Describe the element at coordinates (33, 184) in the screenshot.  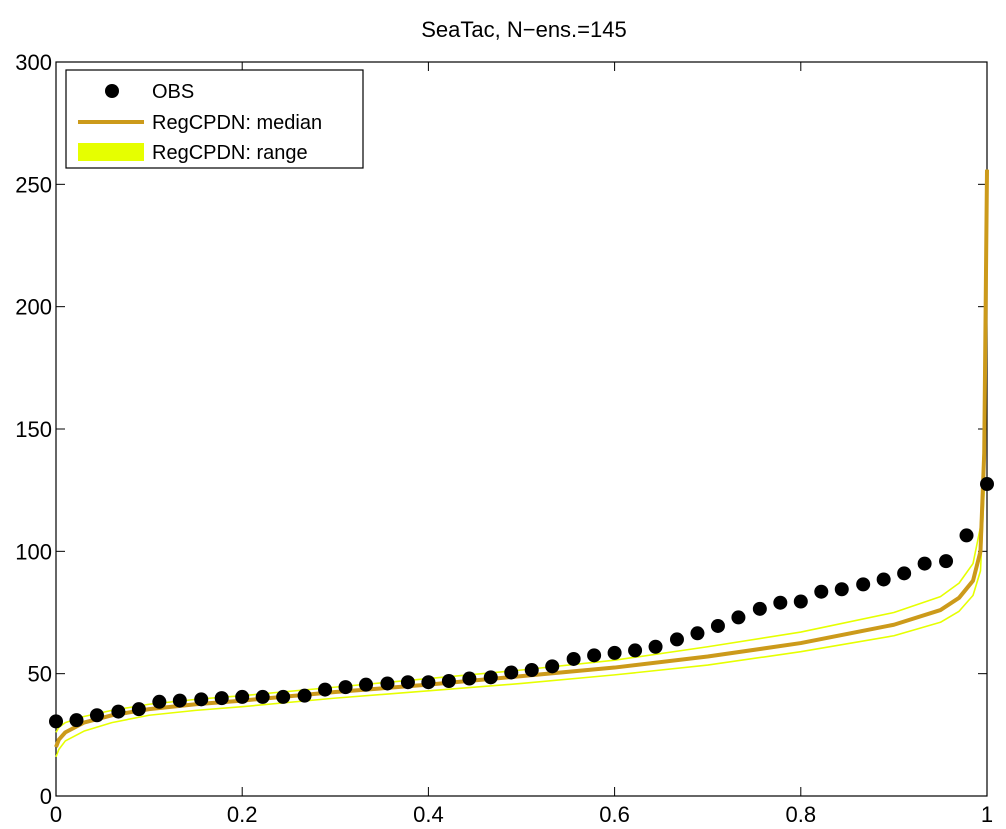
I see `y-tick-label: 250` at that location.